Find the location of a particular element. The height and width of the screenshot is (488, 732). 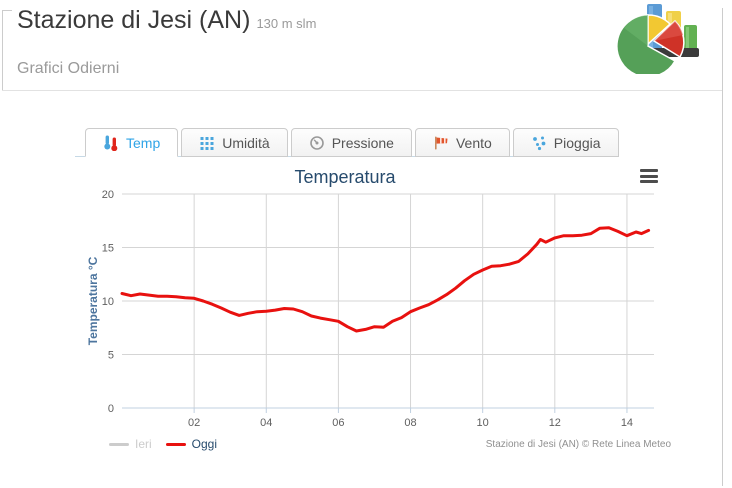

x-tick-label: 02 is located at coordinates (194, 423).